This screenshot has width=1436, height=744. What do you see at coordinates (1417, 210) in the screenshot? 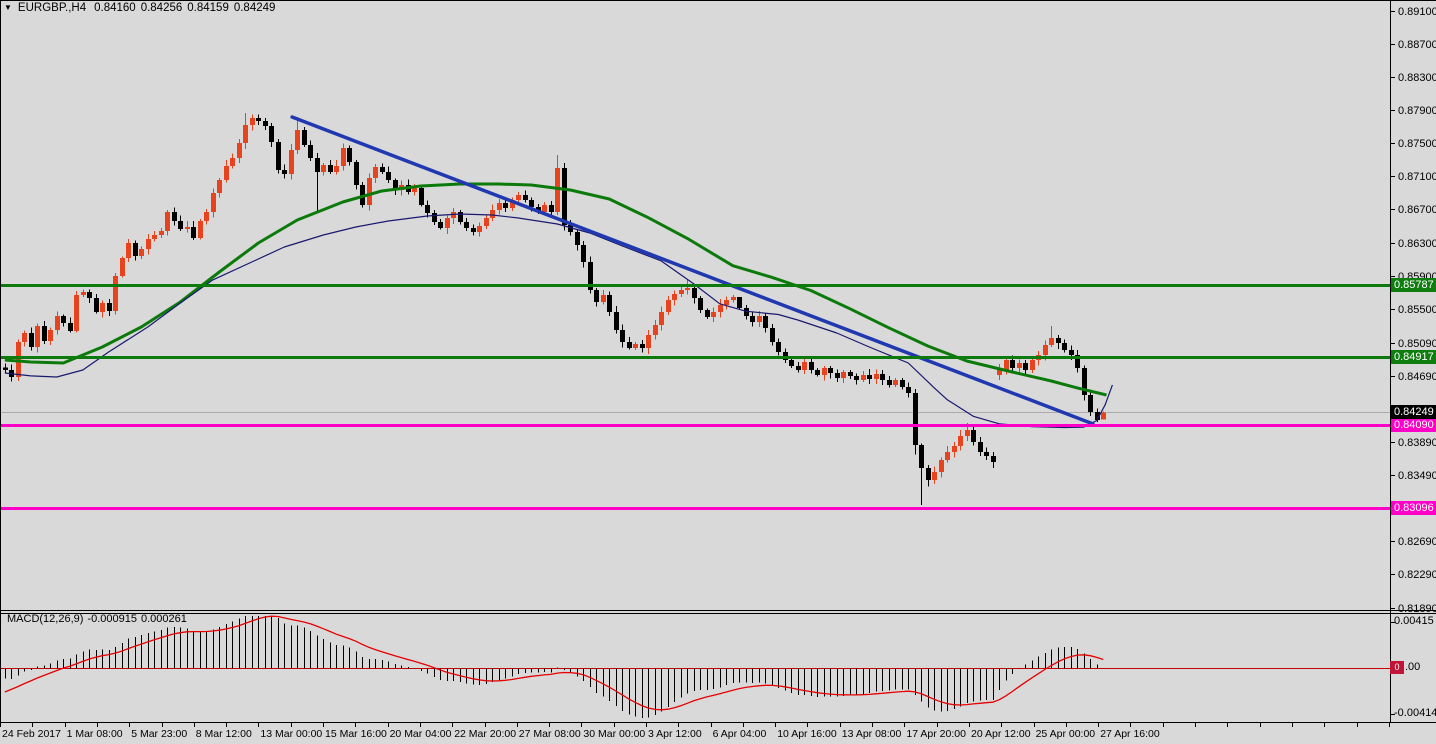
I see `price-tick-label: 0.86700` at bounding box center [1417, 210].